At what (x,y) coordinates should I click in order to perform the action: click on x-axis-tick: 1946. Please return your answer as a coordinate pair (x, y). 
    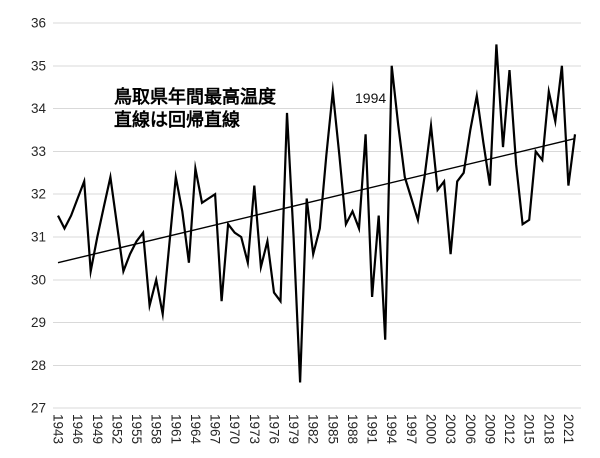
    Looking at the image, I should click on (77, 429).